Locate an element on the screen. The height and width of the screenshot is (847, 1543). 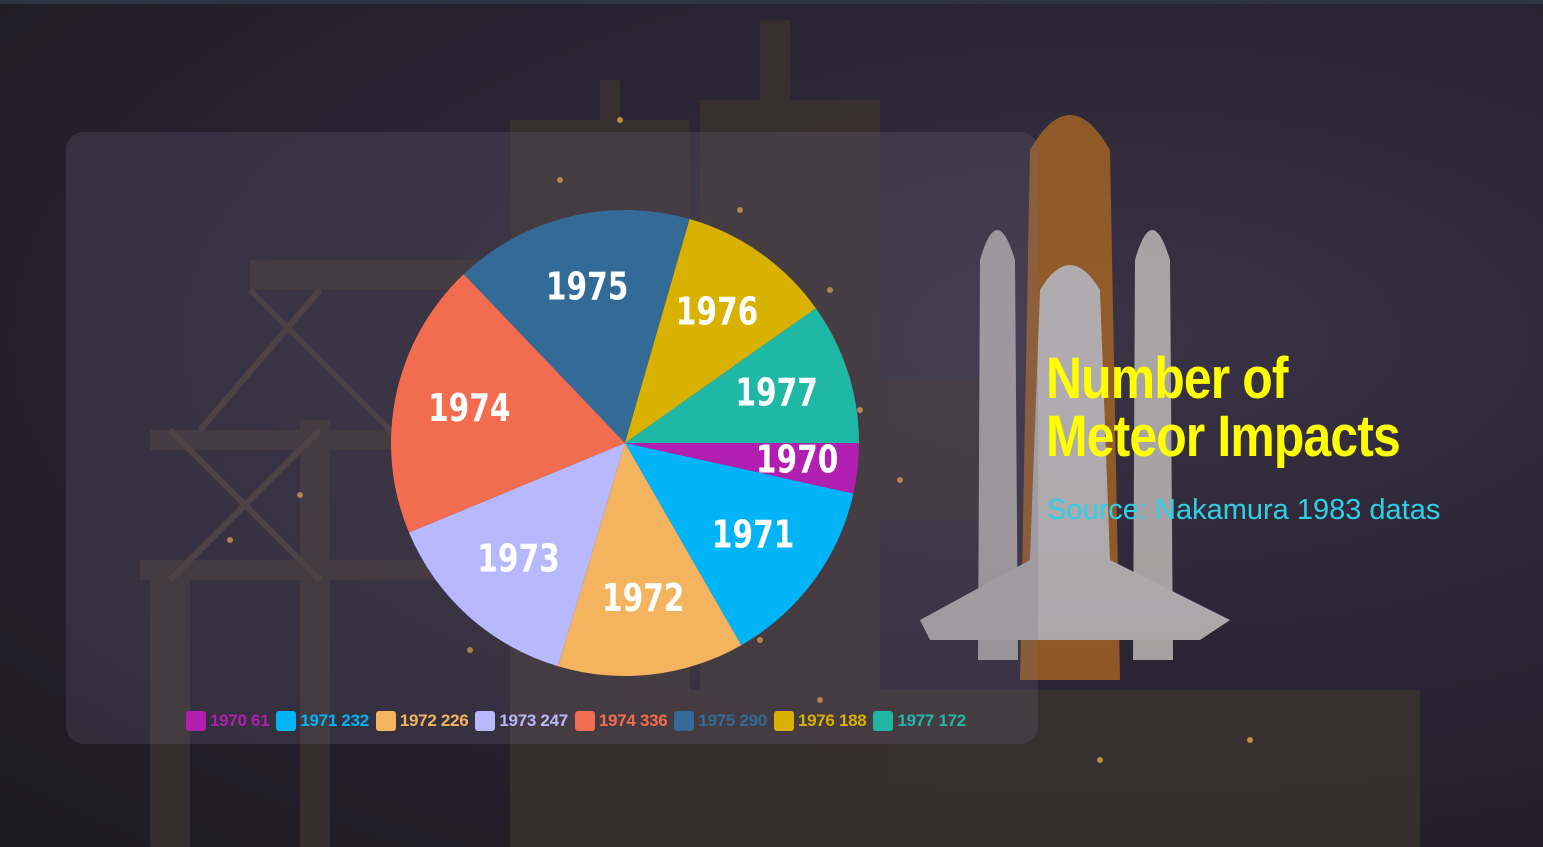
slice-label-1970: 1970 is located at coordinates (797, 460).